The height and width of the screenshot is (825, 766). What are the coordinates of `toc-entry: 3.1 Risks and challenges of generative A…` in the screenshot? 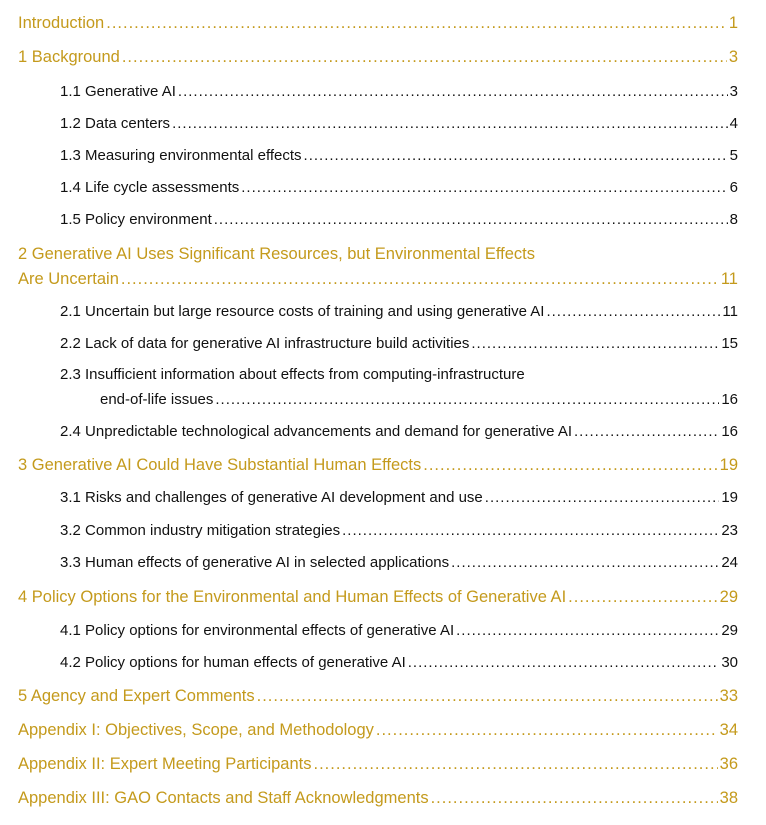 It's located at (399, 497).